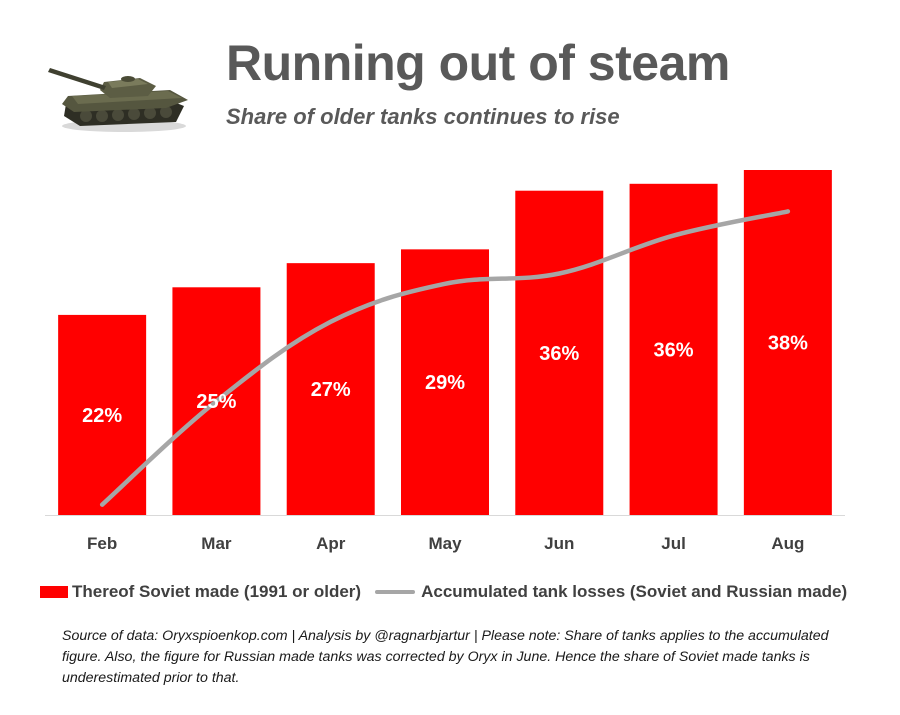  I want to click on data-label: 22%, so click(102, 416).